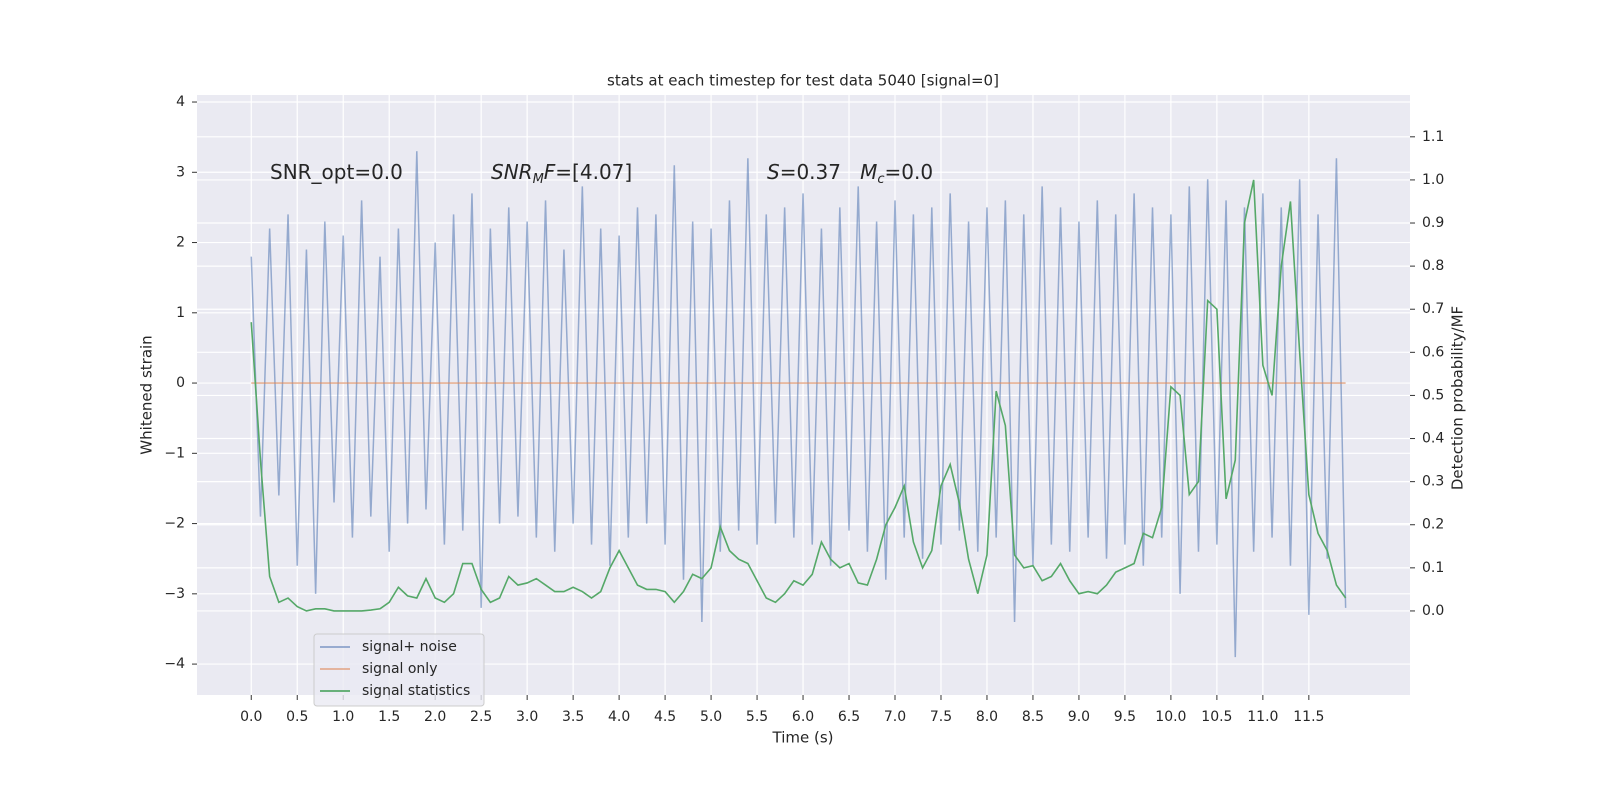 The width and height of the screenshot is (1600, 804). Describe the element at coordinates (416, 691) in the screenshot. I see `legend-label: signal statistics` at that location.